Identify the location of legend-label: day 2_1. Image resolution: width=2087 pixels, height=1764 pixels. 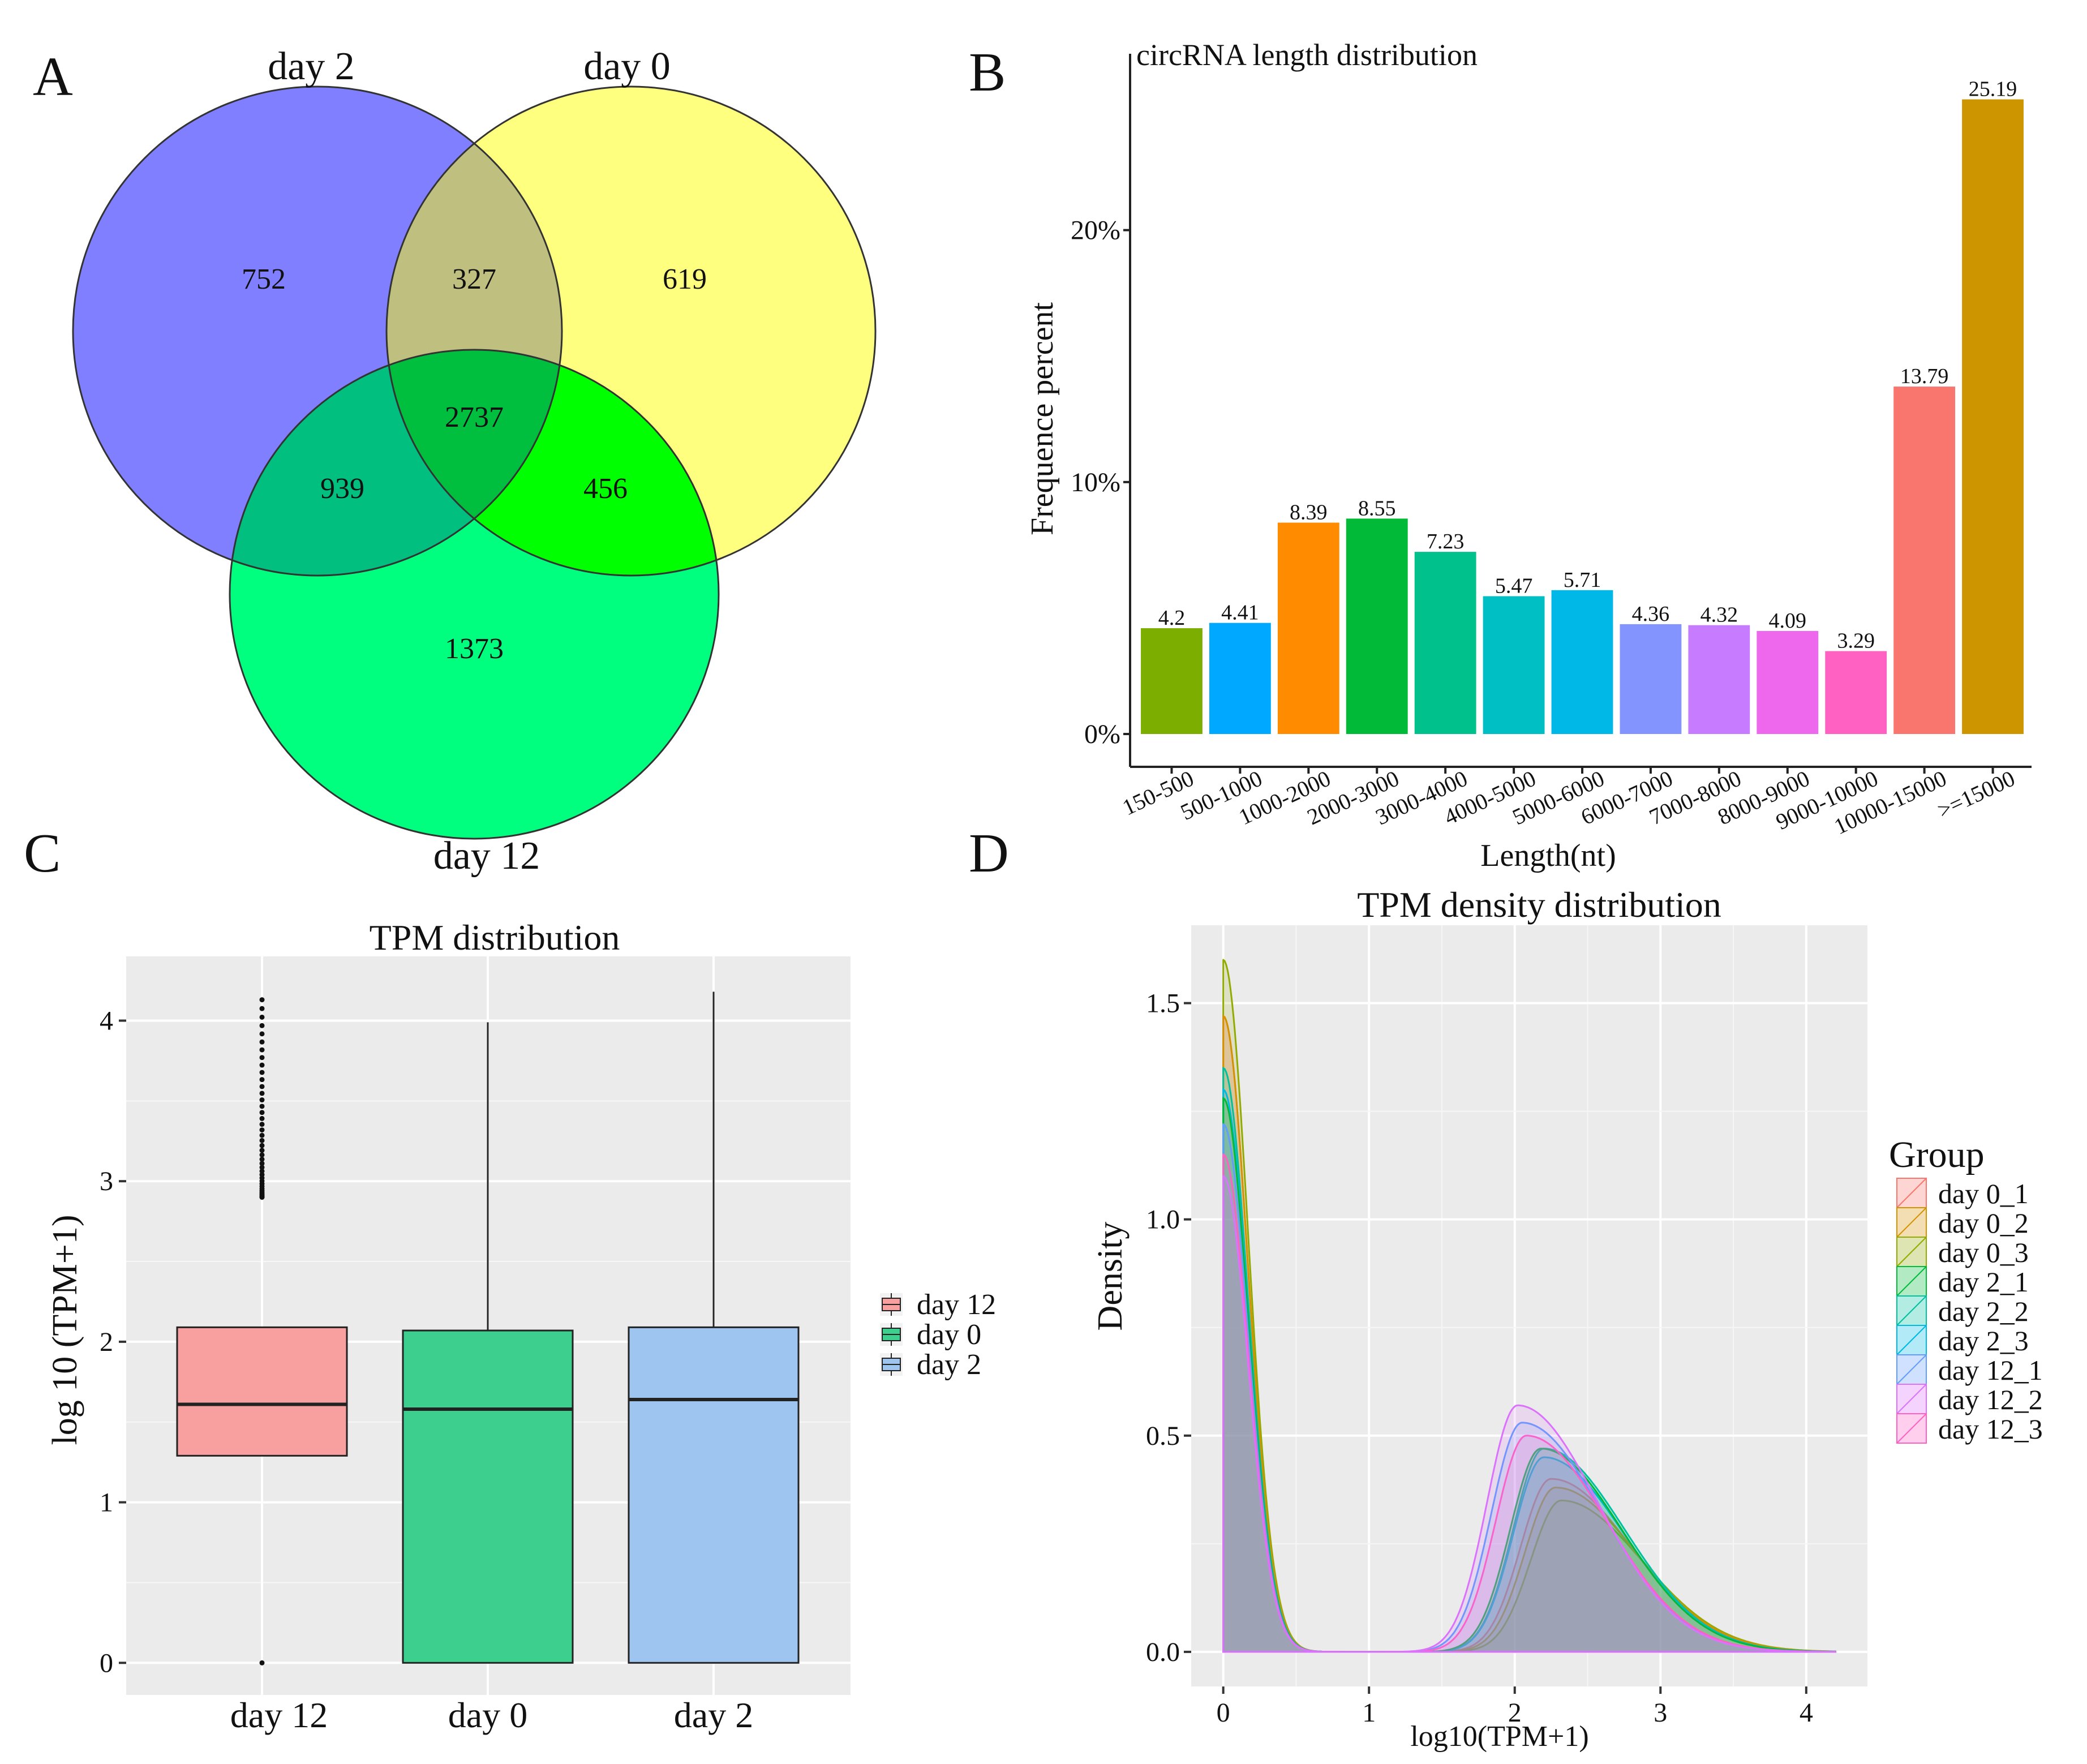
(1984, 1282).